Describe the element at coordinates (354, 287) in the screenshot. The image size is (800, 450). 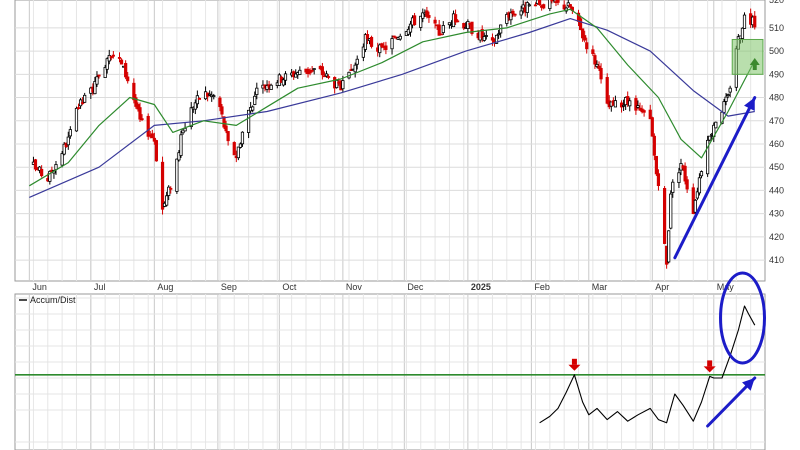
I see `x-tick-label: Nov` at that location.